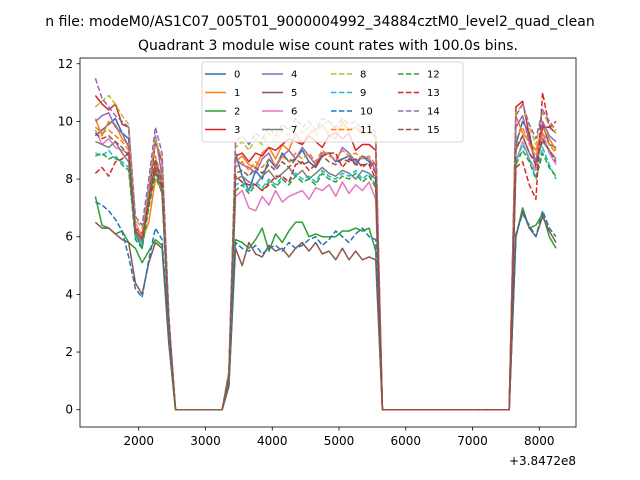 This screenshot has width=640, height=480. I want to click on y-tick-label: 12, so click(65, 64).